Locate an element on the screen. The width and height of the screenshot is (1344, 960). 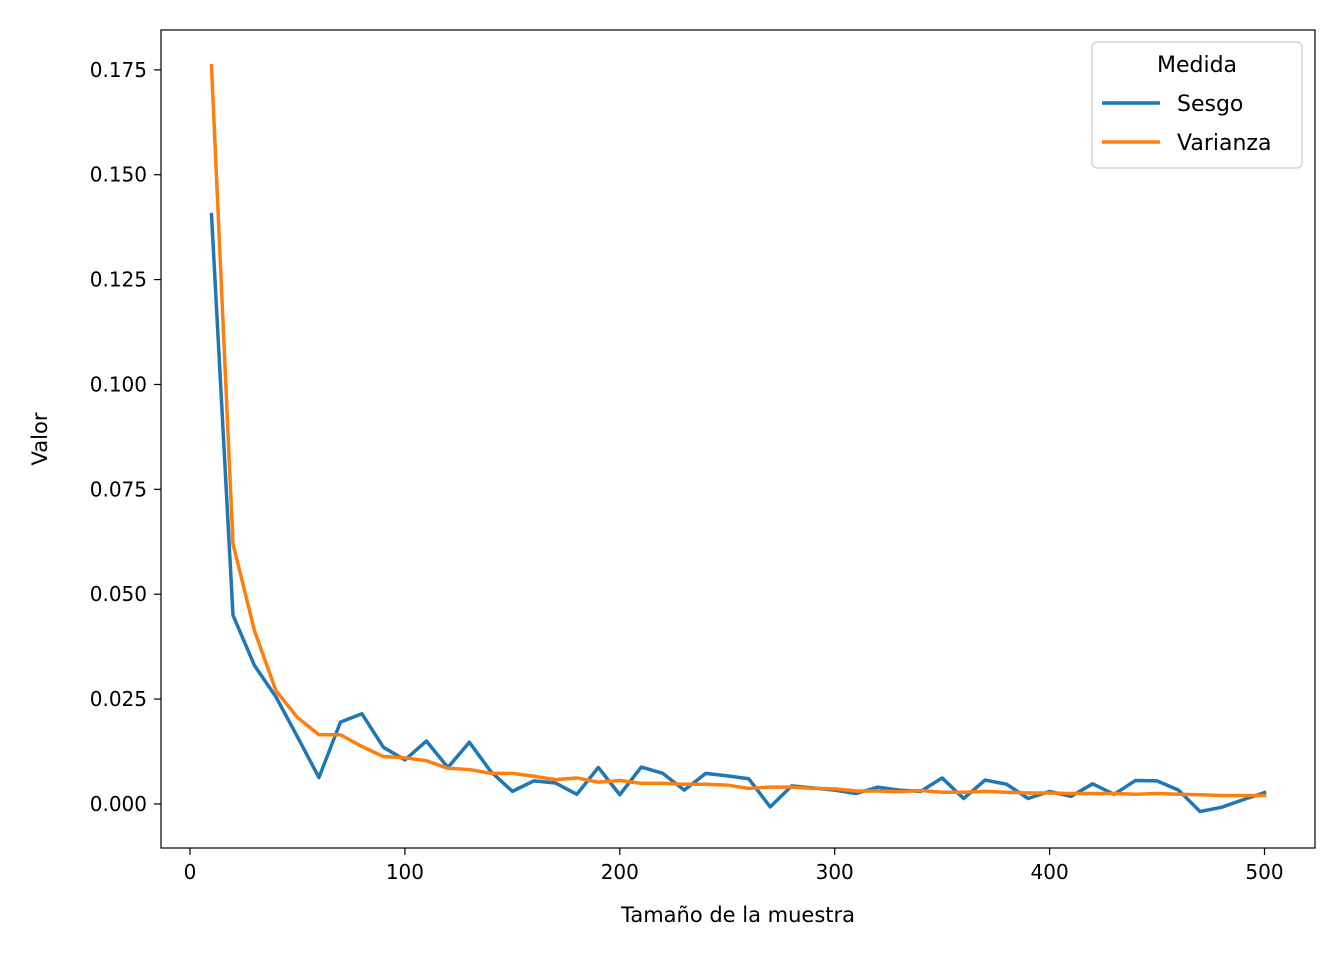
x-tick-label: 100 is located at coordinates (405, 872).